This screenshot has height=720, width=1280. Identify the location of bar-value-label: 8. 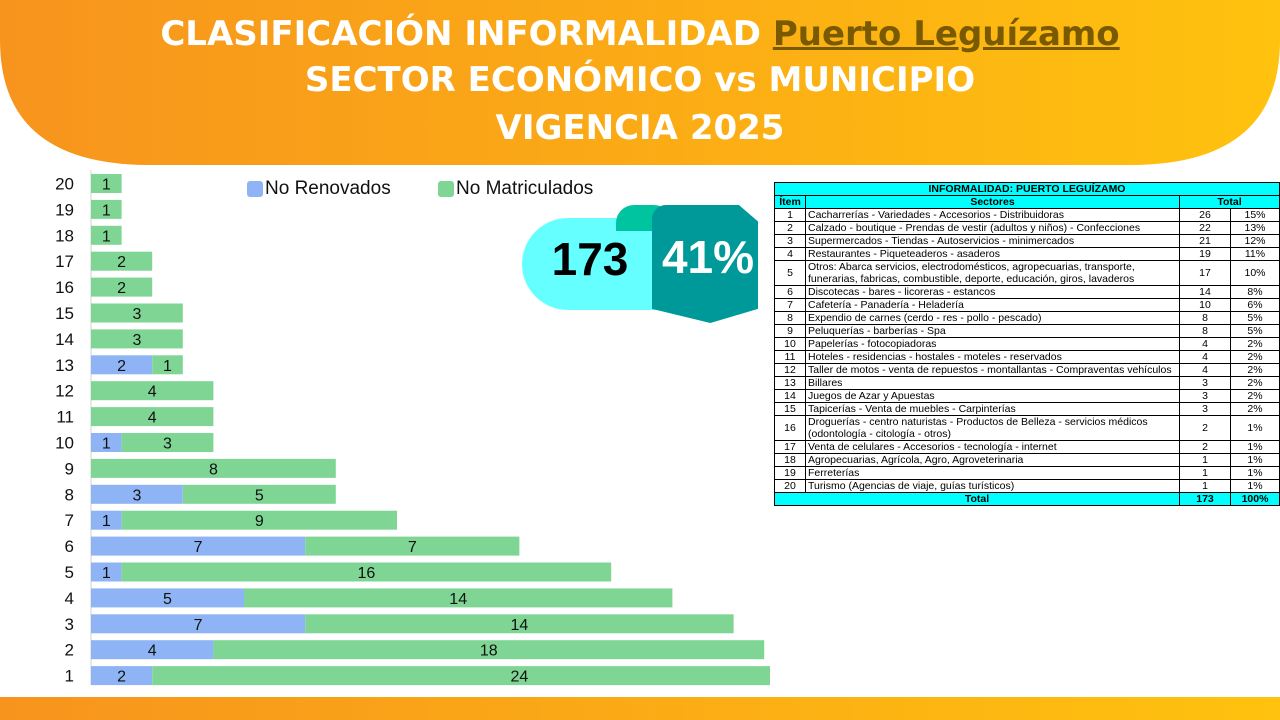
(213, 469).